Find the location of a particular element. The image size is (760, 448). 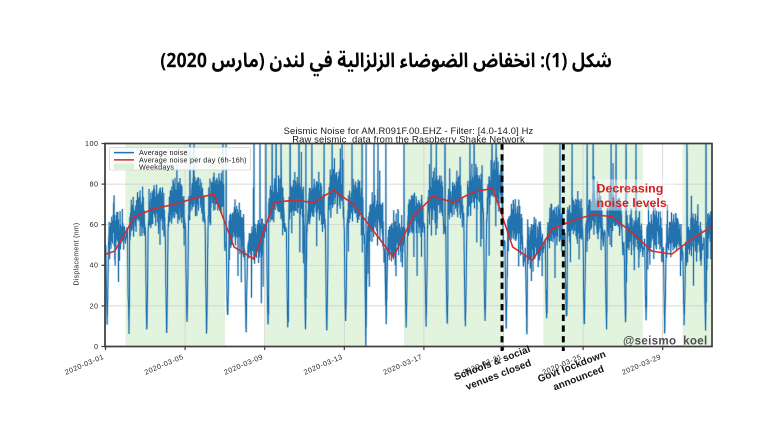

svg-text: 20 is located at coordinates (94, 305).